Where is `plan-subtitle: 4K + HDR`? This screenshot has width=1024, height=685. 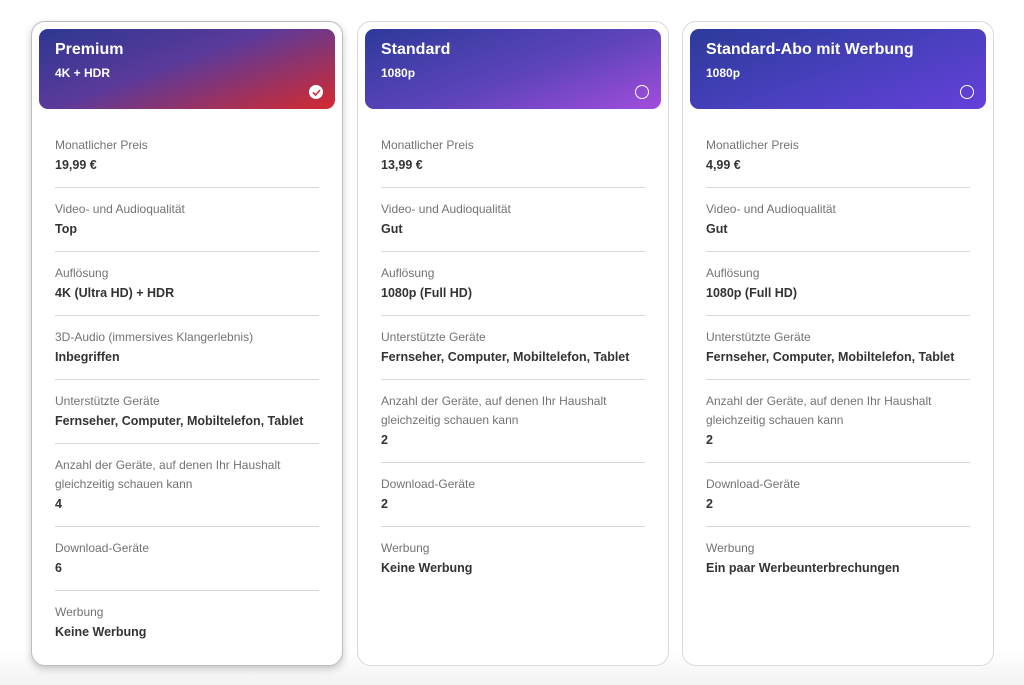
plan-subtitle: 4K + HDR is located at coordinates (83, 73).